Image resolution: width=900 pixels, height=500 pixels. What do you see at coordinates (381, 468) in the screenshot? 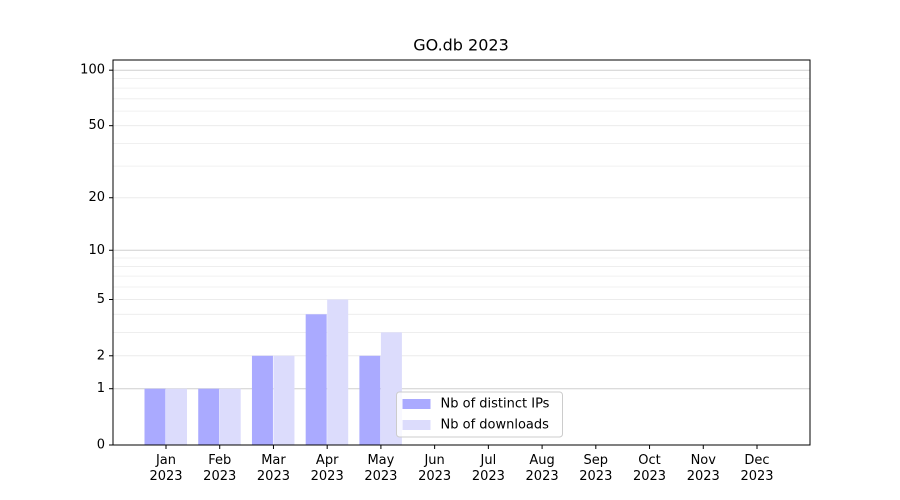
I see `x-tick-label: May 2023` at bounding box center [381, 468].